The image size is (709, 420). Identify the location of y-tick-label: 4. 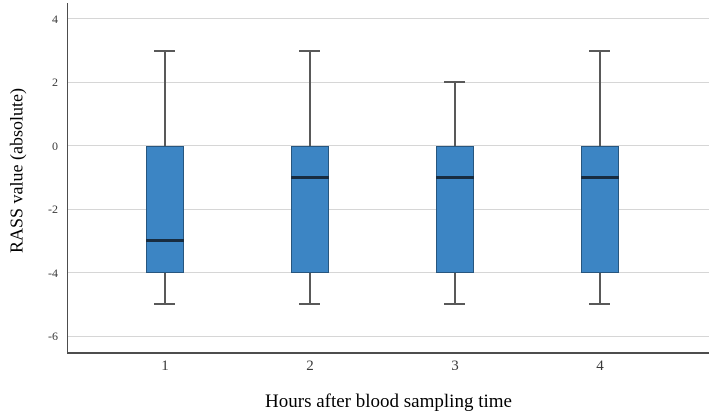
(55, 18).